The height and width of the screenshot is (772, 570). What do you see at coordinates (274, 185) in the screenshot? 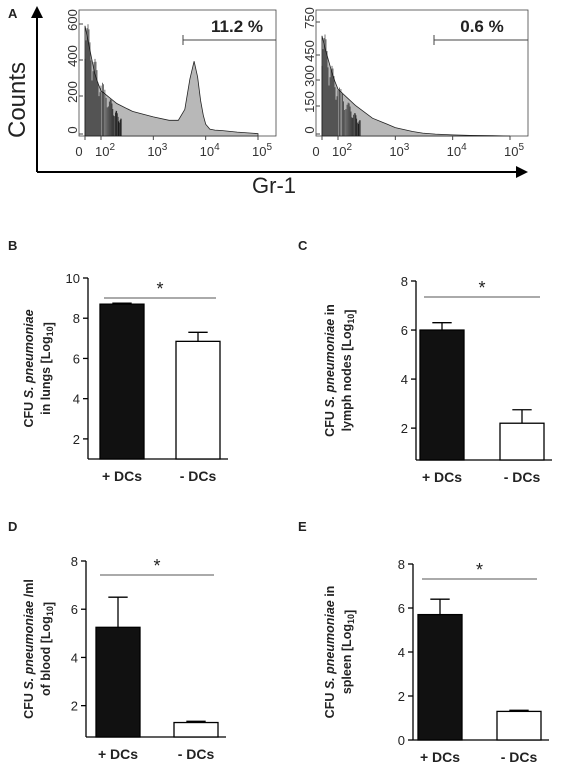
I see `panel-a-xlabel: Gr-1` at bounding box center [274, 185].